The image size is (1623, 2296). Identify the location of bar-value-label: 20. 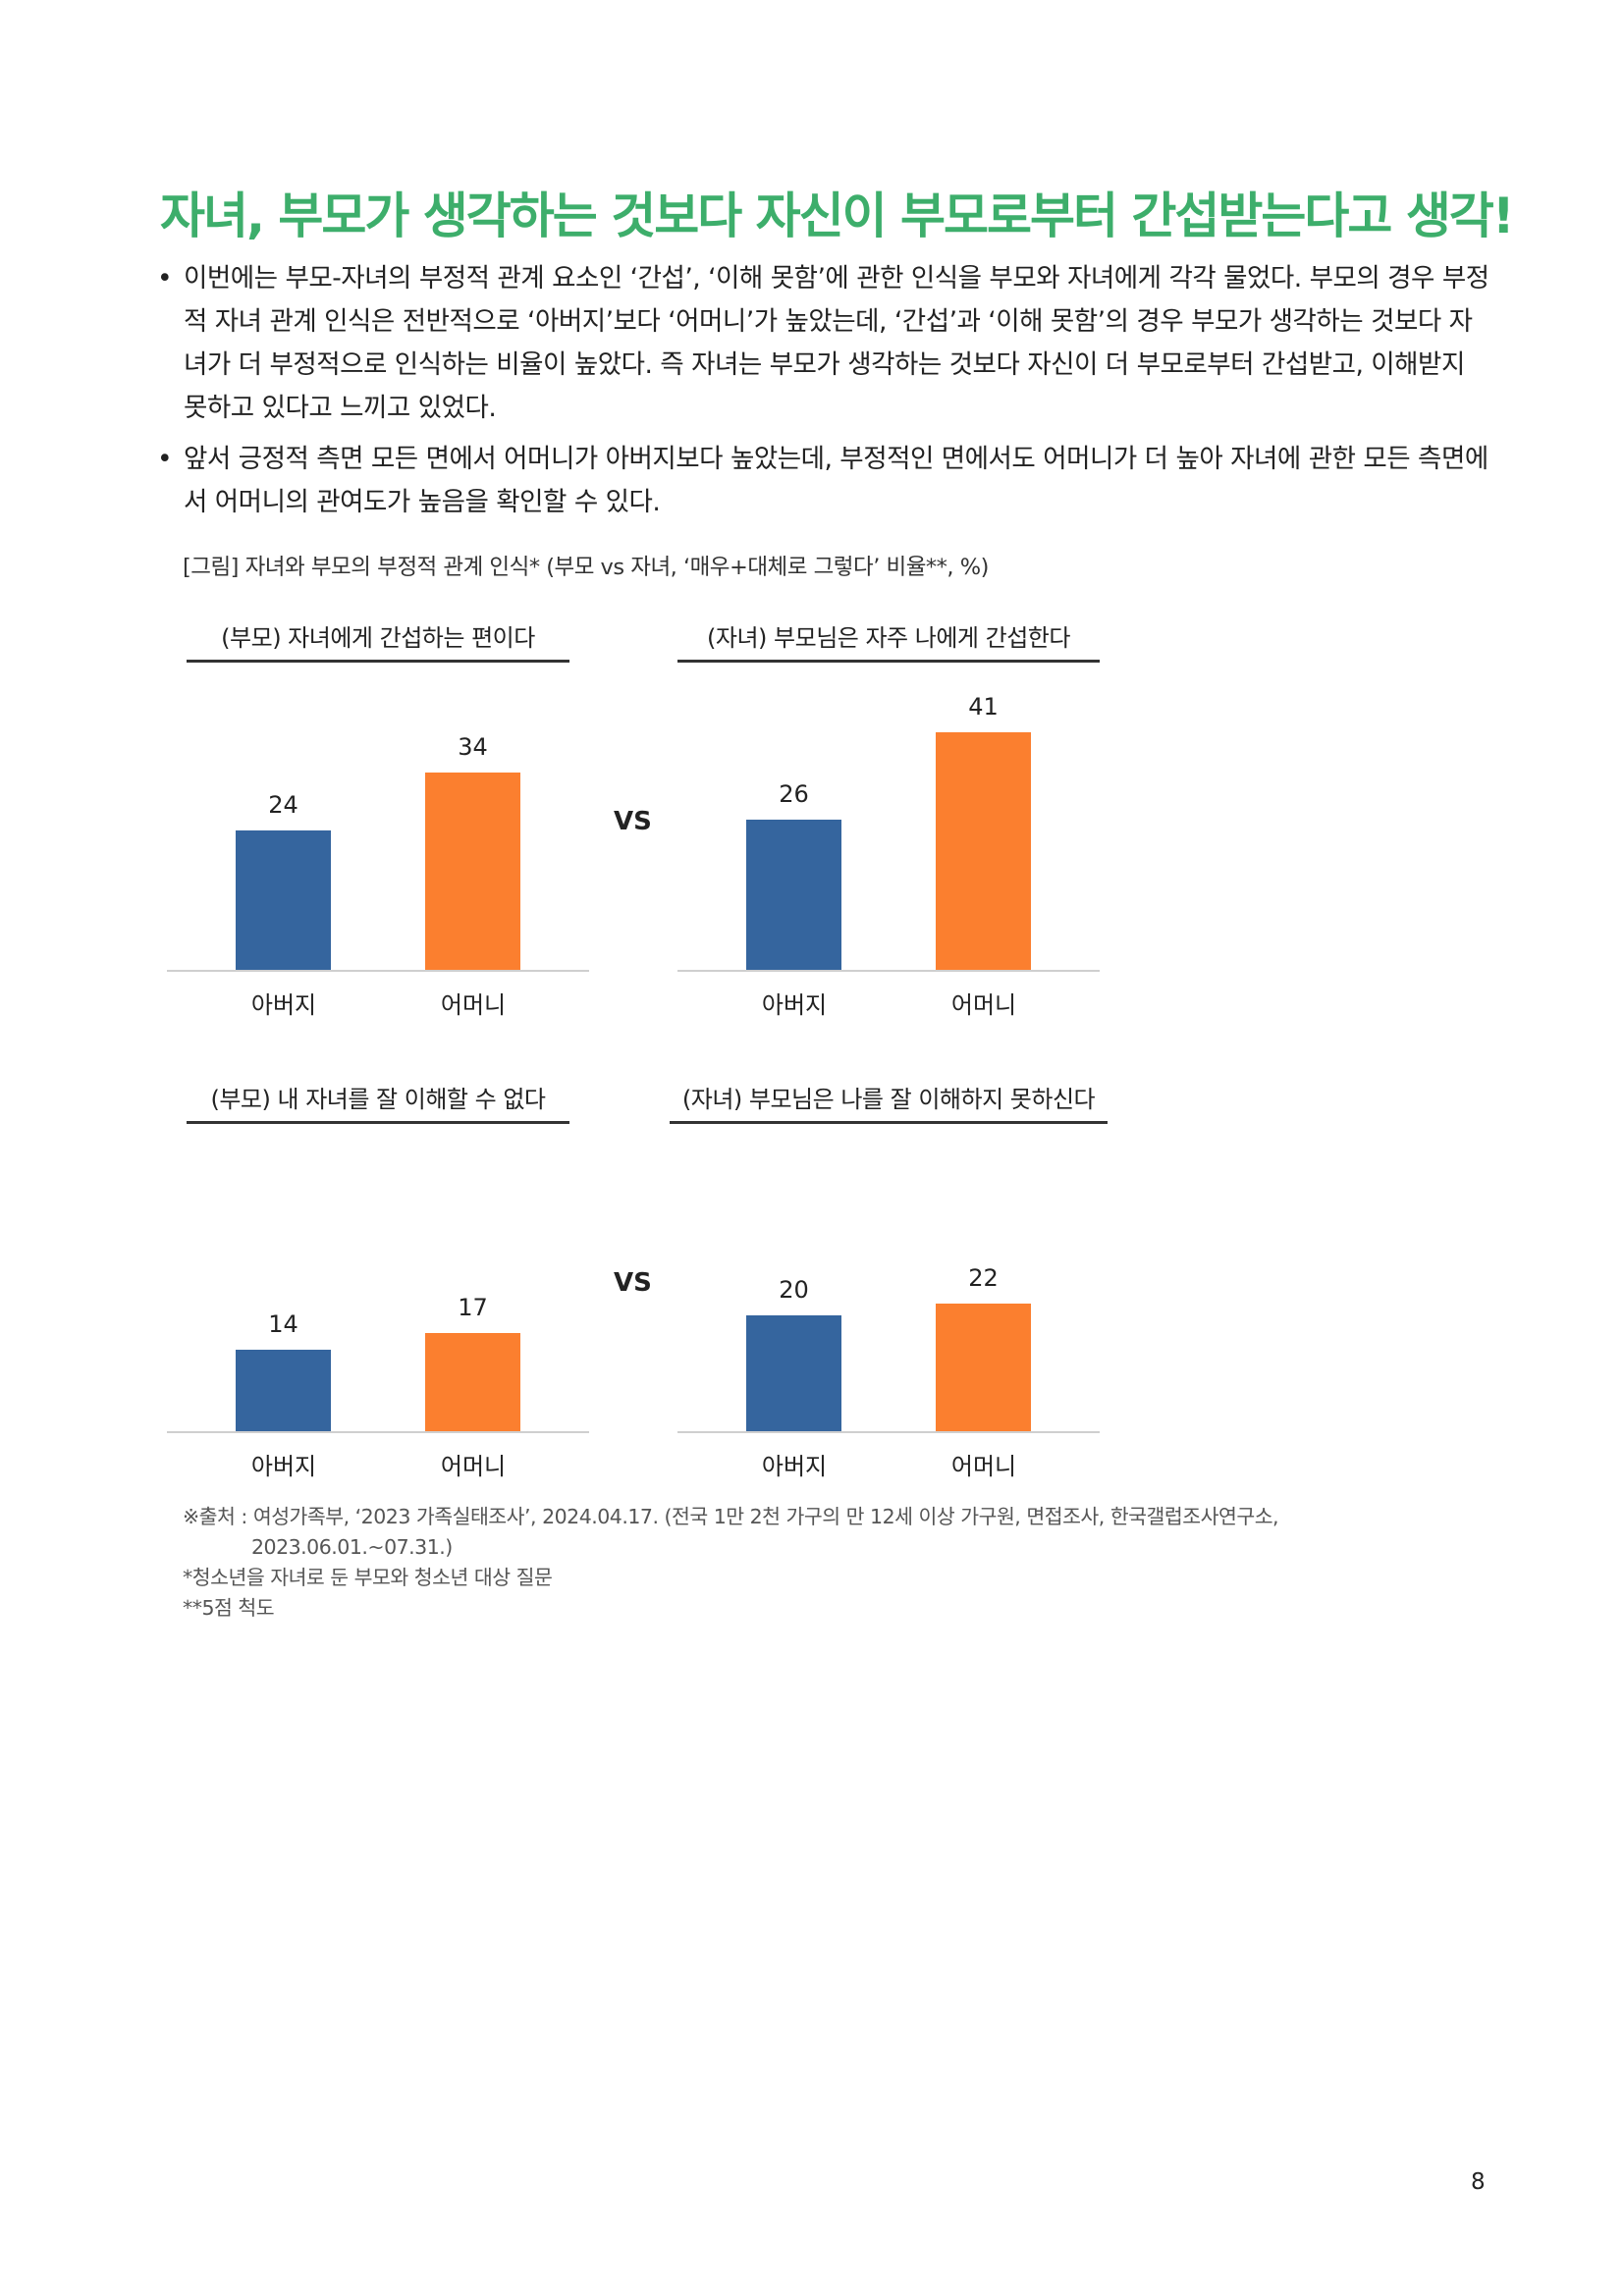
(794, 1290).